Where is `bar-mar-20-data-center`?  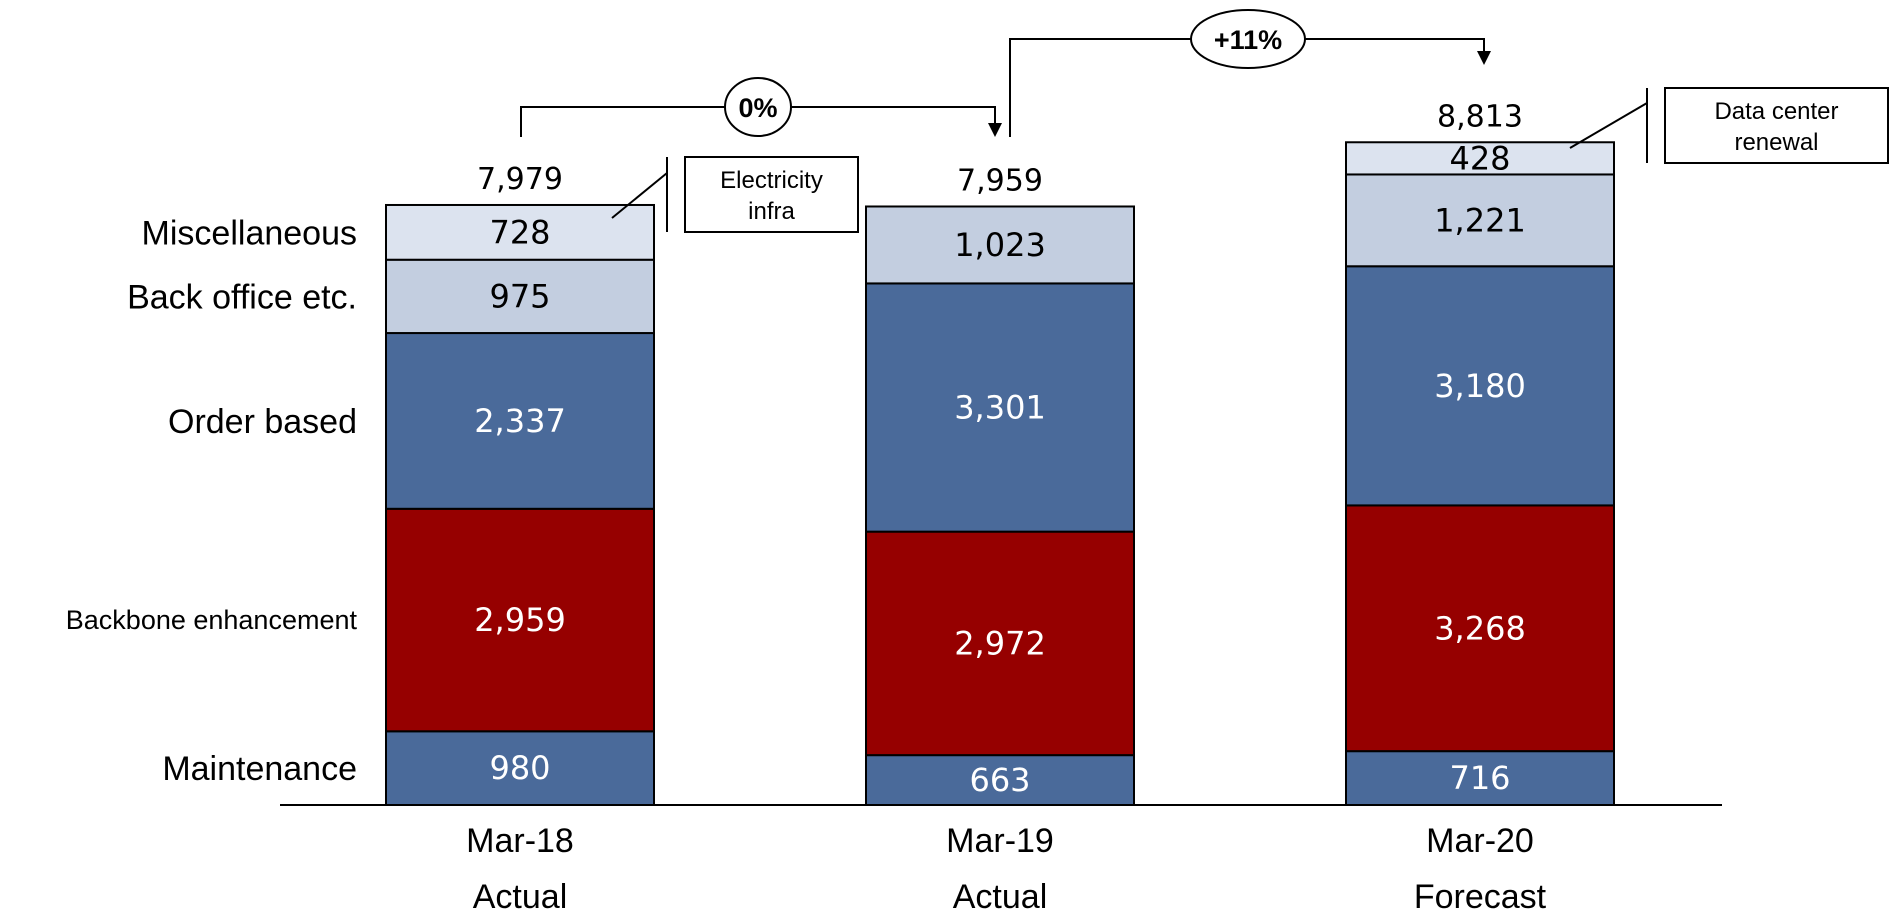 bar-mar-20-data-center is located at coordinates (1480, 158).